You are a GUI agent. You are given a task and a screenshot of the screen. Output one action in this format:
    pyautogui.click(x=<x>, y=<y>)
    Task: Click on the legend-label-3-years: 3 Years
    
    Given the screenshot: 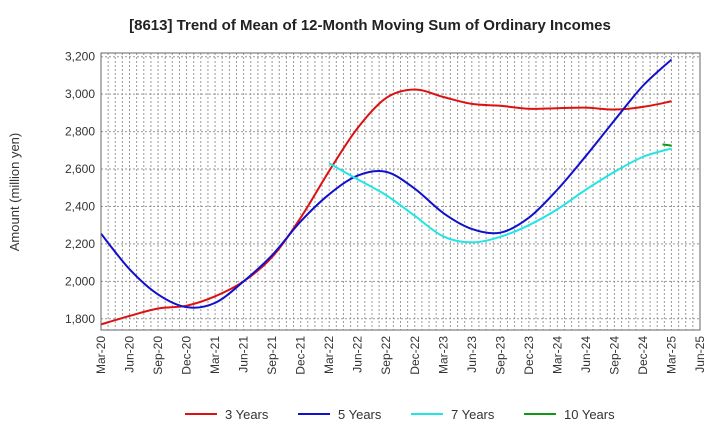 What is the action you would take?
    pyautogui.click(x=247, y=414)
    